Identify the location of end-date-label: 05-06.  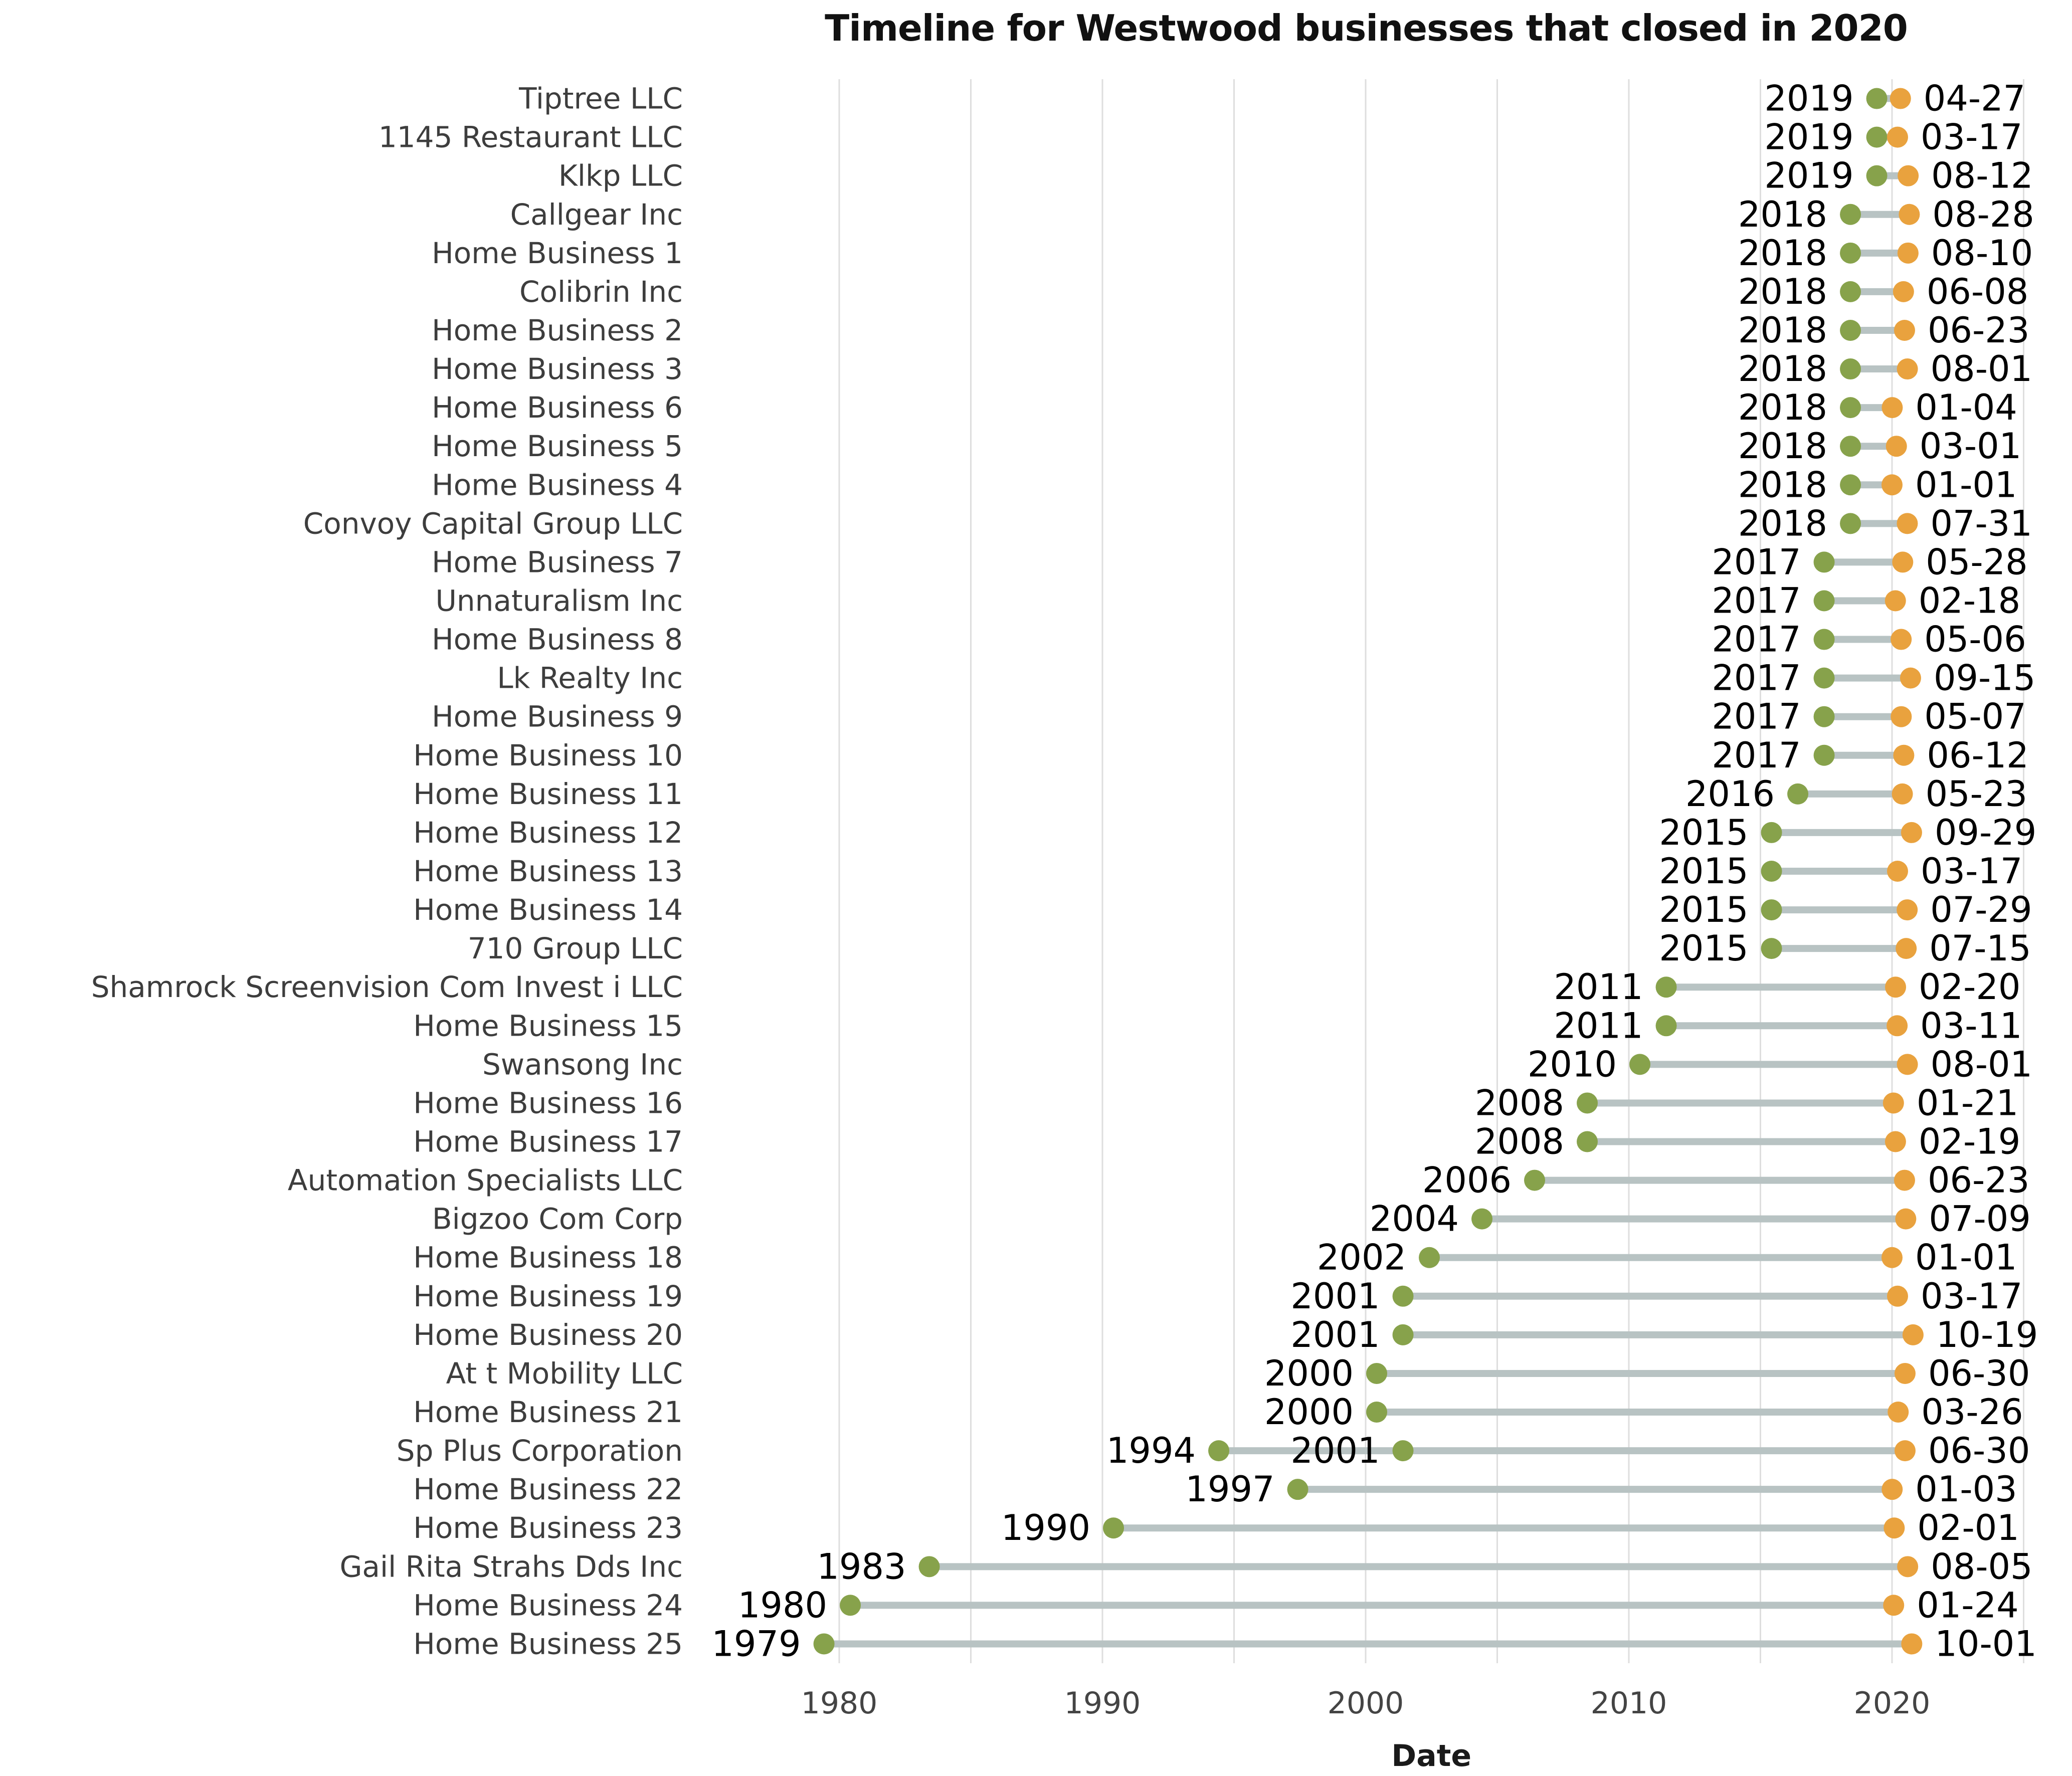
(1975, 639).